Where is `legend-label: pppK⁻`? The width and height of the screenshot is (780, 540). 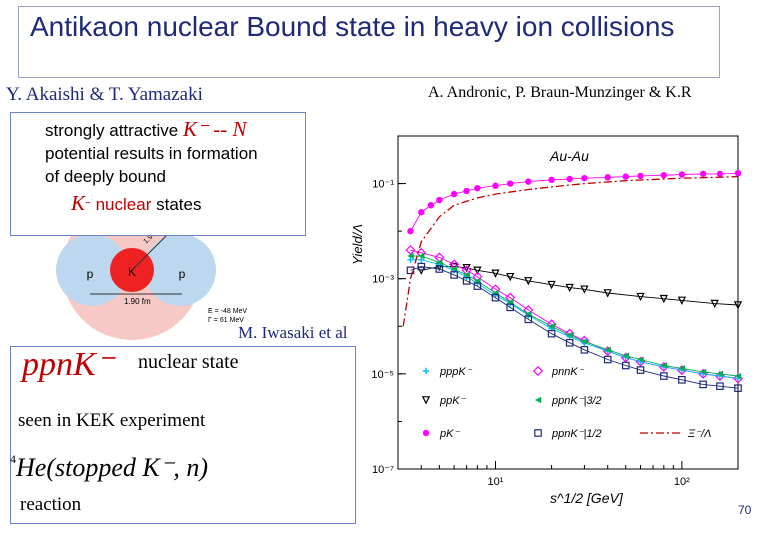 legend-label: pppK⁻ is located at coordinates (456, 372).